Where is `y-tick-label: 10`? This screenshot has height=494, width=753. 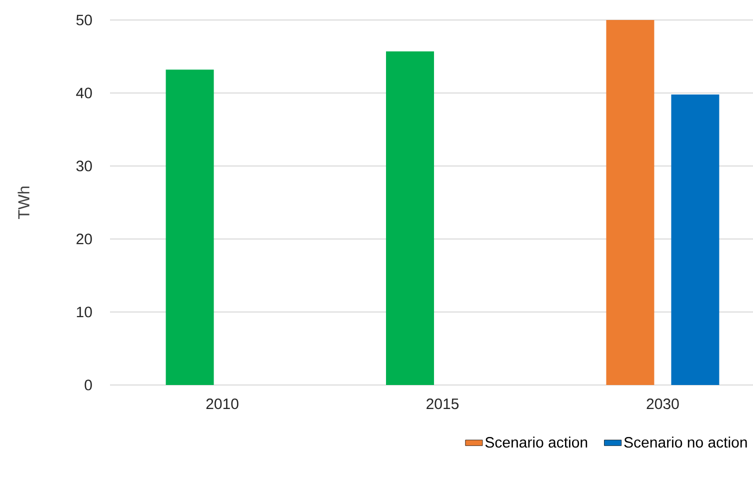
y-tick-label: 10 is located at coordinates (84, 312).